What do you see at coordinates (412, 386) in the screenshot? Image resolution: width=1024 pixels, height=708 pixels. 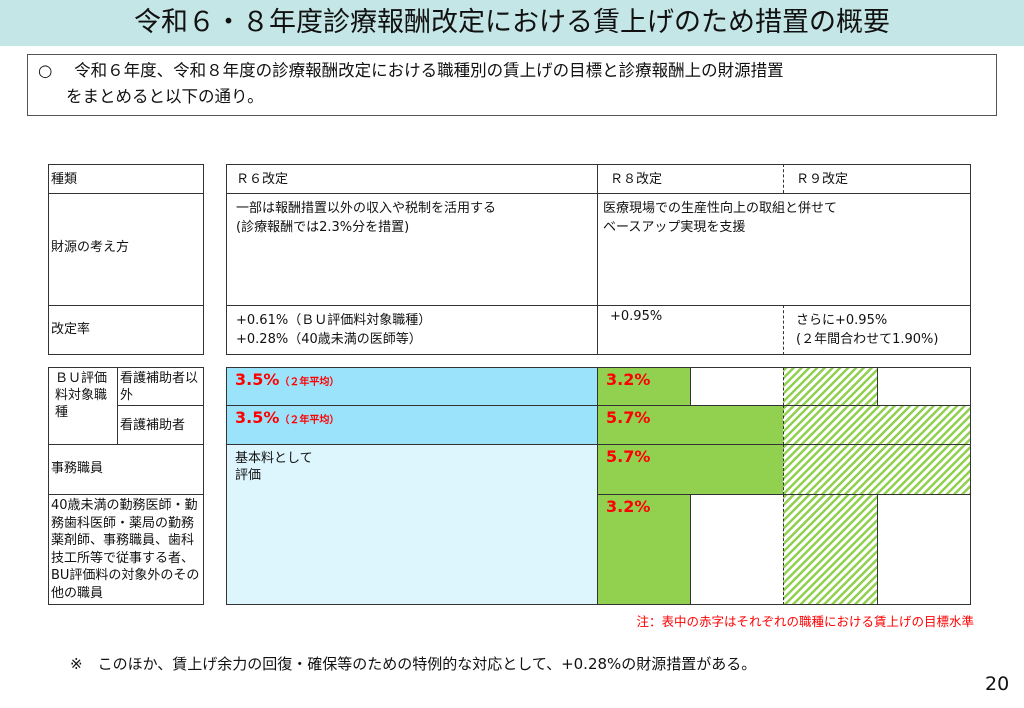 I see `r6-nonaide: 3.5%（２年平均）` at bounding box center [412, 386].